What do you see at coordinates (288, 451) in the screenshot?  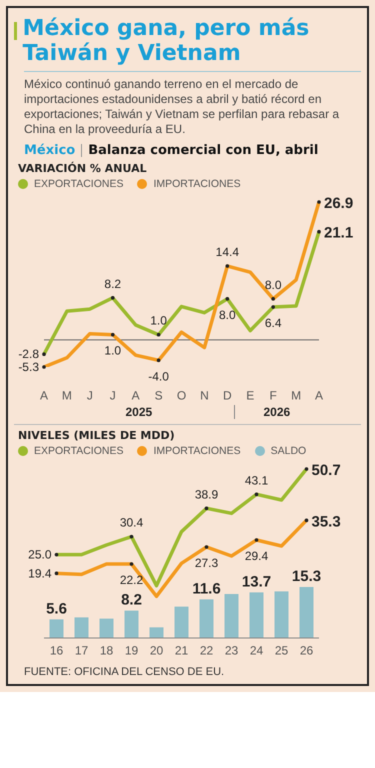 I see `legend-label: SALDO` at bounding box center [288, 451].